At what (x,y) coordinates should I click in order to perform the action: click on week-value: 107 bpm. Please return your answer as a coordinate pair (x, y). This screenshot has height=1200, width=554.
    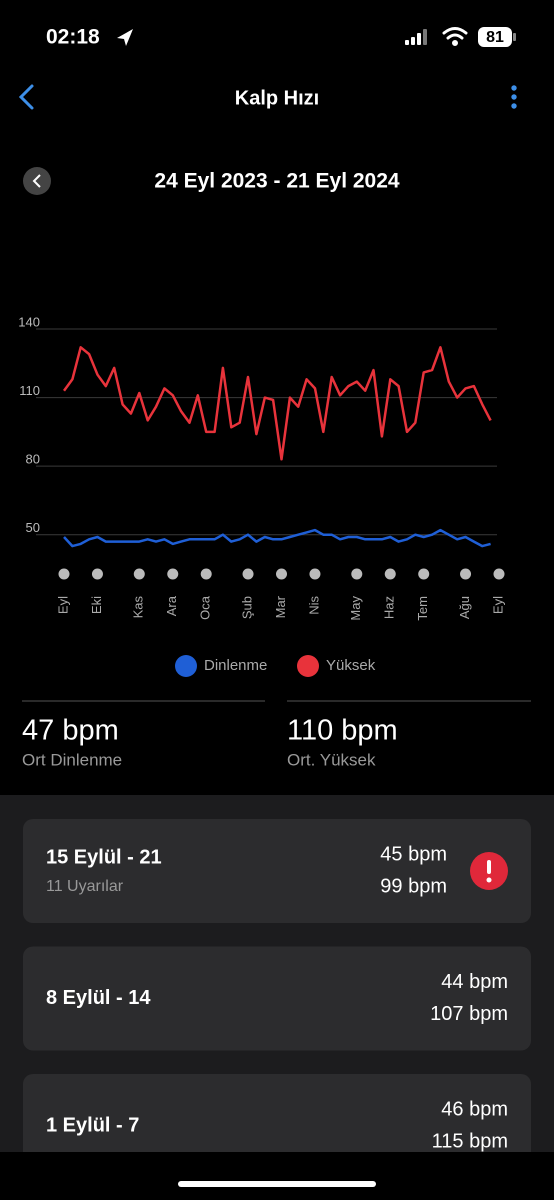
    Looking at the image, I should click on (469, 1014).